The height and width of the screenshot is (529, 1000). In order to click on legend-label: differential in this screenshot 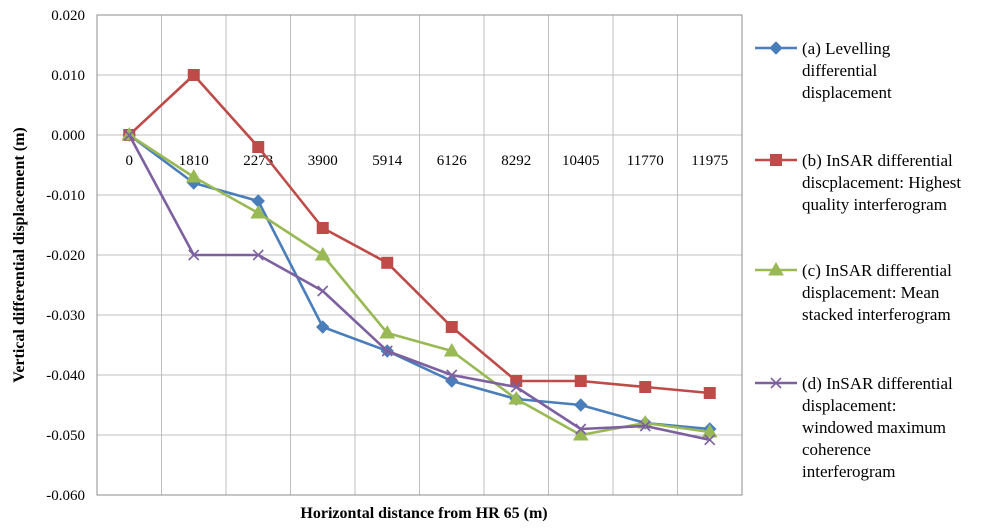, I will do `click(839, 70)`.